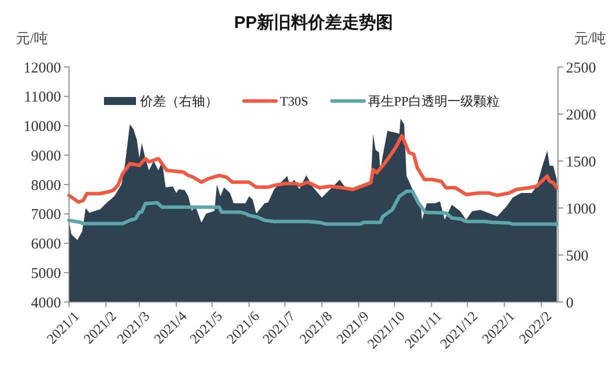  I want to click on y2-axis-title: 元/吨, so click(590, 39).